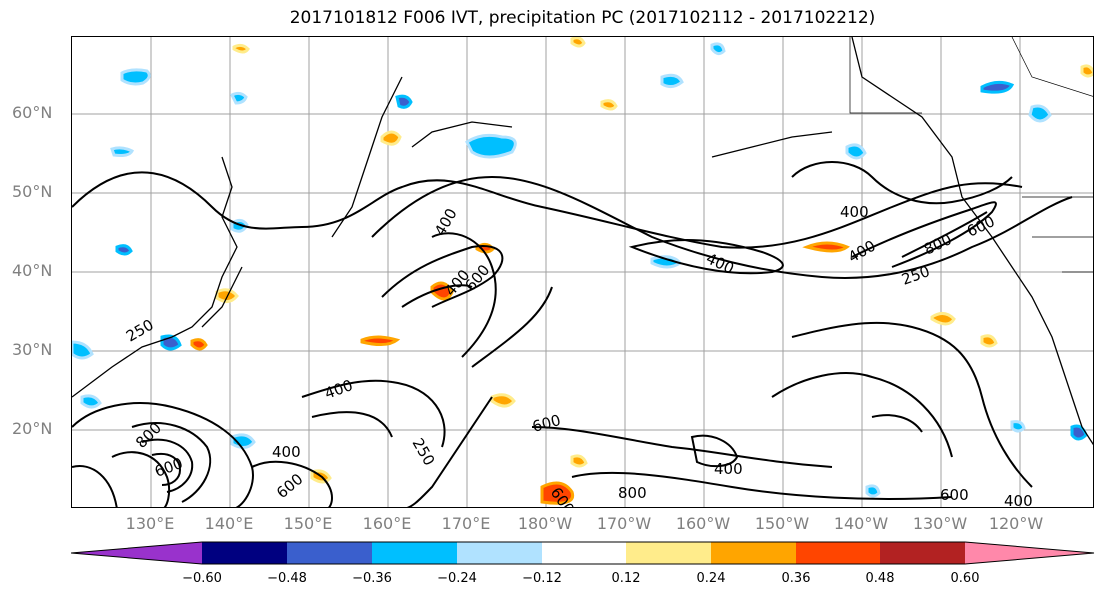  What do you see at coordinates (308, 523) in the screenshot?
I see `lon-label-150e: 150°E` at bounding box center [308, 523].